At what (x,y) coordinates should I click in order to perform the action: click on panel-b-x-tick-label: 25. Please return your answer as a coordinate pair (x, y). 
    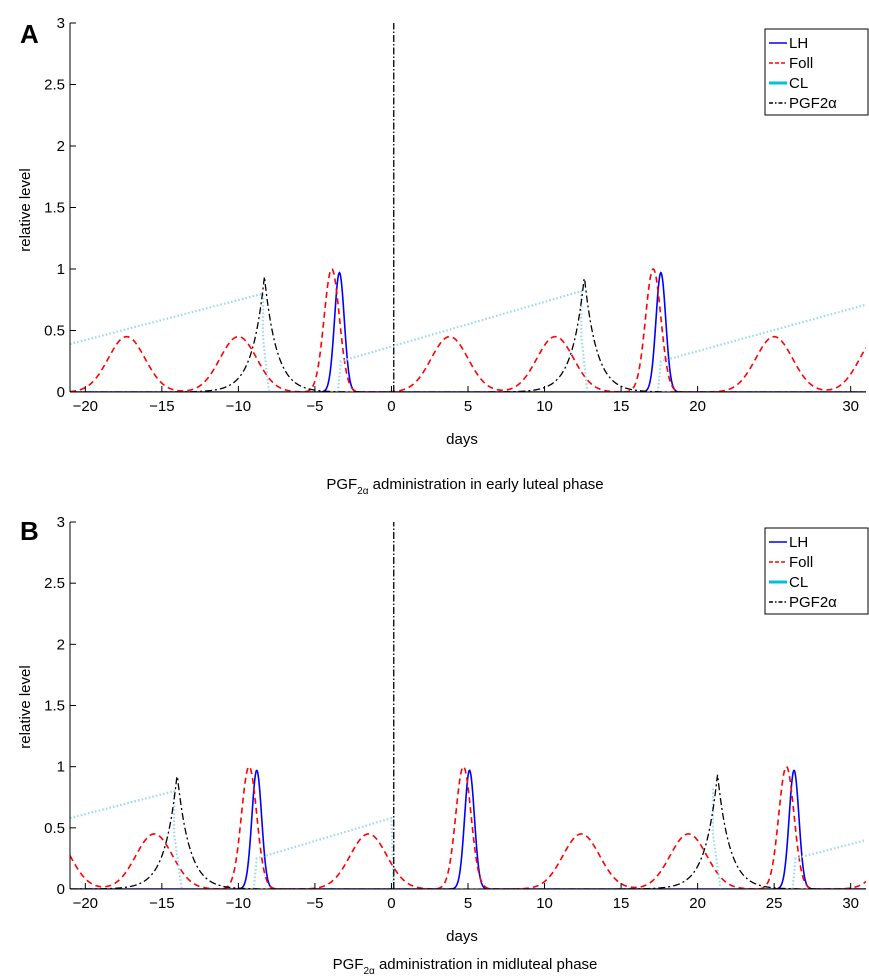
    Looking at the image, I should click on (774, 903).